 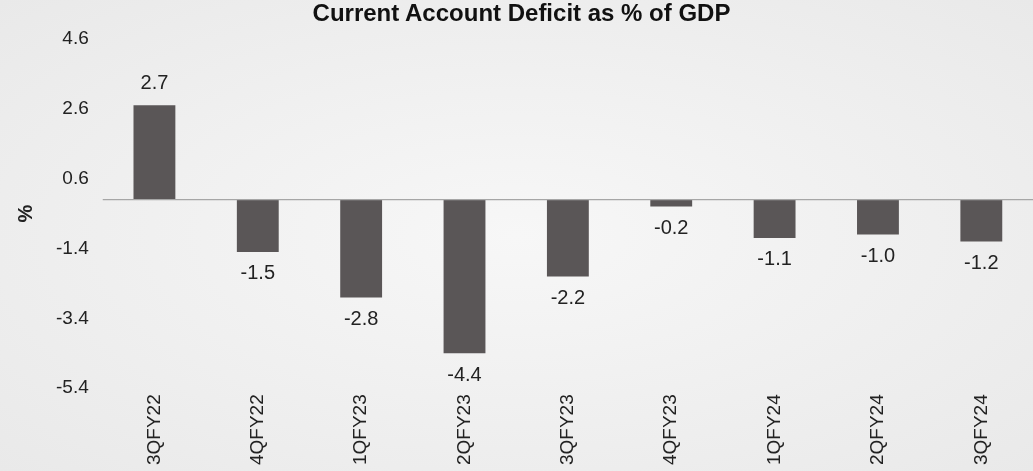 What do you see at coordinates (154, 81) in the screenshot?
I see `data-label: 2.7` at bounding box center [154, 81].